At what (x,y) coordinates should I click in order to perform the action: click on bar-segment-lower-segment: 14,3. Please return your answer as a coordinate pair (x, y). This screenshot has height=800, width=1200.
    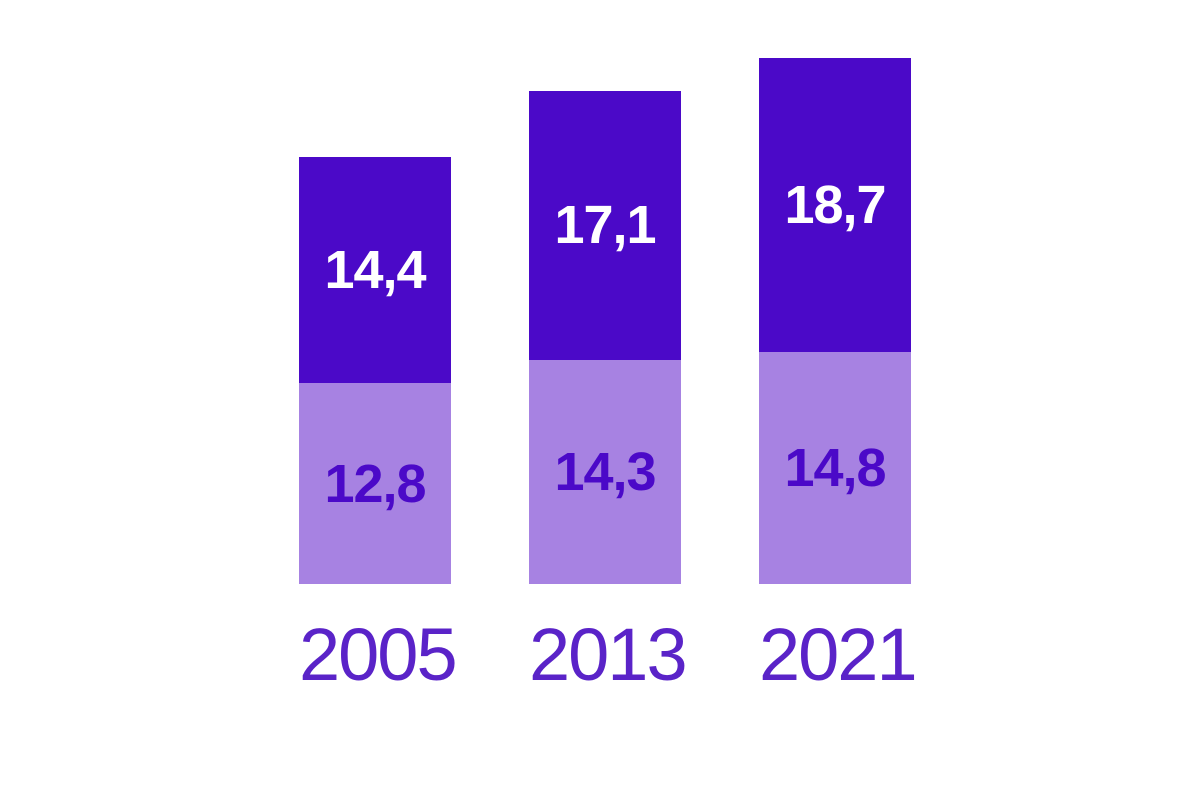
    Looking at the image, I should click on (605, 471).